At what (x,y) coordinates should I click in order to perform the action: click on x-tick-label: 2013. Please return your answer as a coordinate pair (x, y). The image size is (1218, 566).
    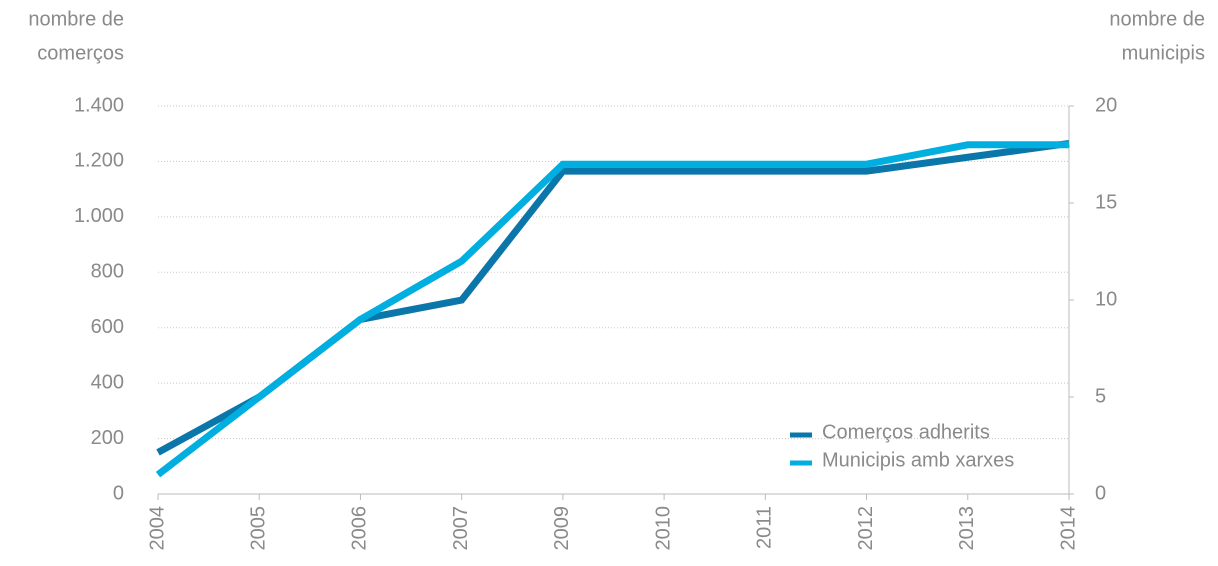
    Looking at the image, I should click on (967, 528).